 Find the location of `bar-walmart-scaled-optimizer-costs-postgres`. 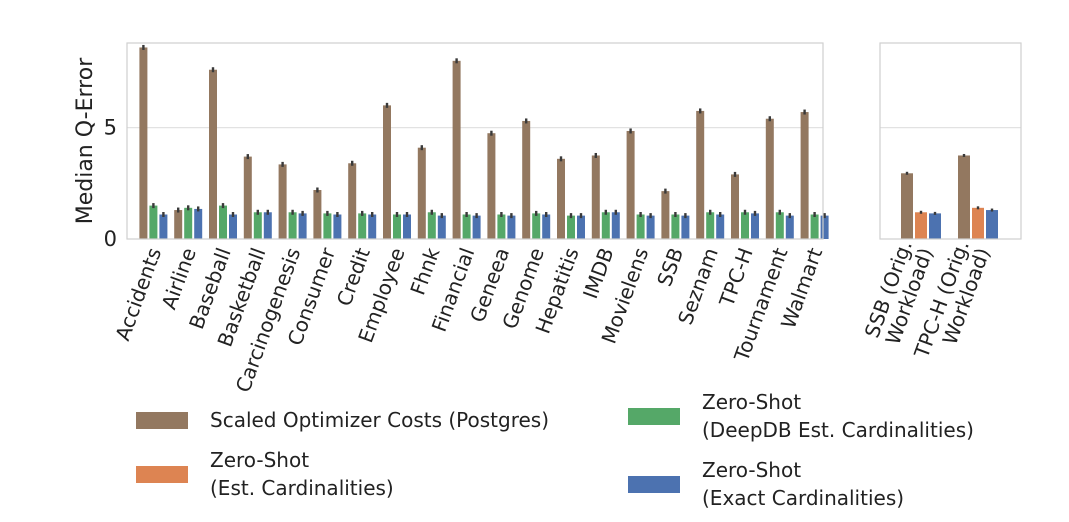

bar-walmart-scaled-optimizer-costs-postgres is located at coordinates (804, 175).